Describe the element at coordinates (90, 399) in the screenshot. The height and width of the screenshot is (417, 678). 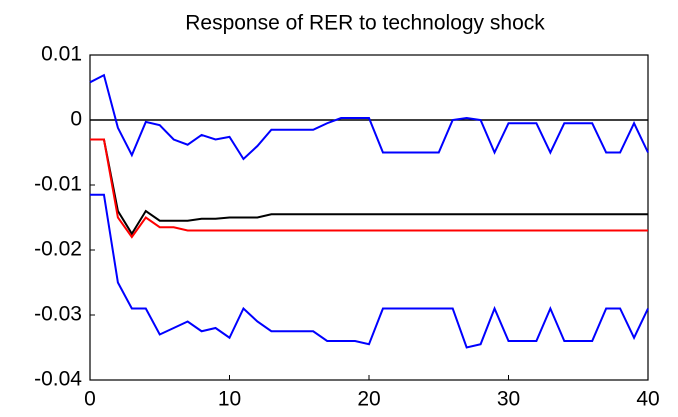
I see `x-tick-label: 0` at that location.